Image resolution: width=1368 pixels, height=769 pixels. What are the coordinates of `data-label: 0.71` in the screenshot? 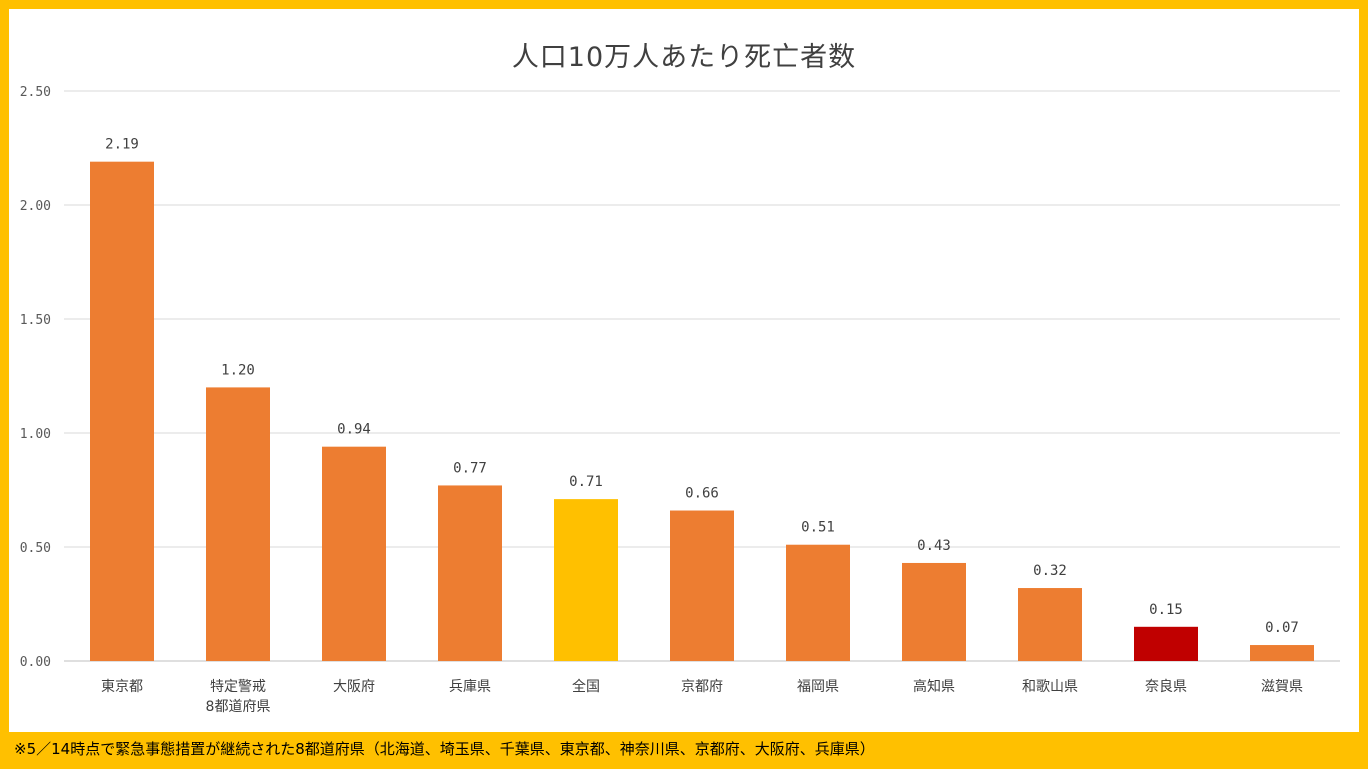 It's located at (586, 482).